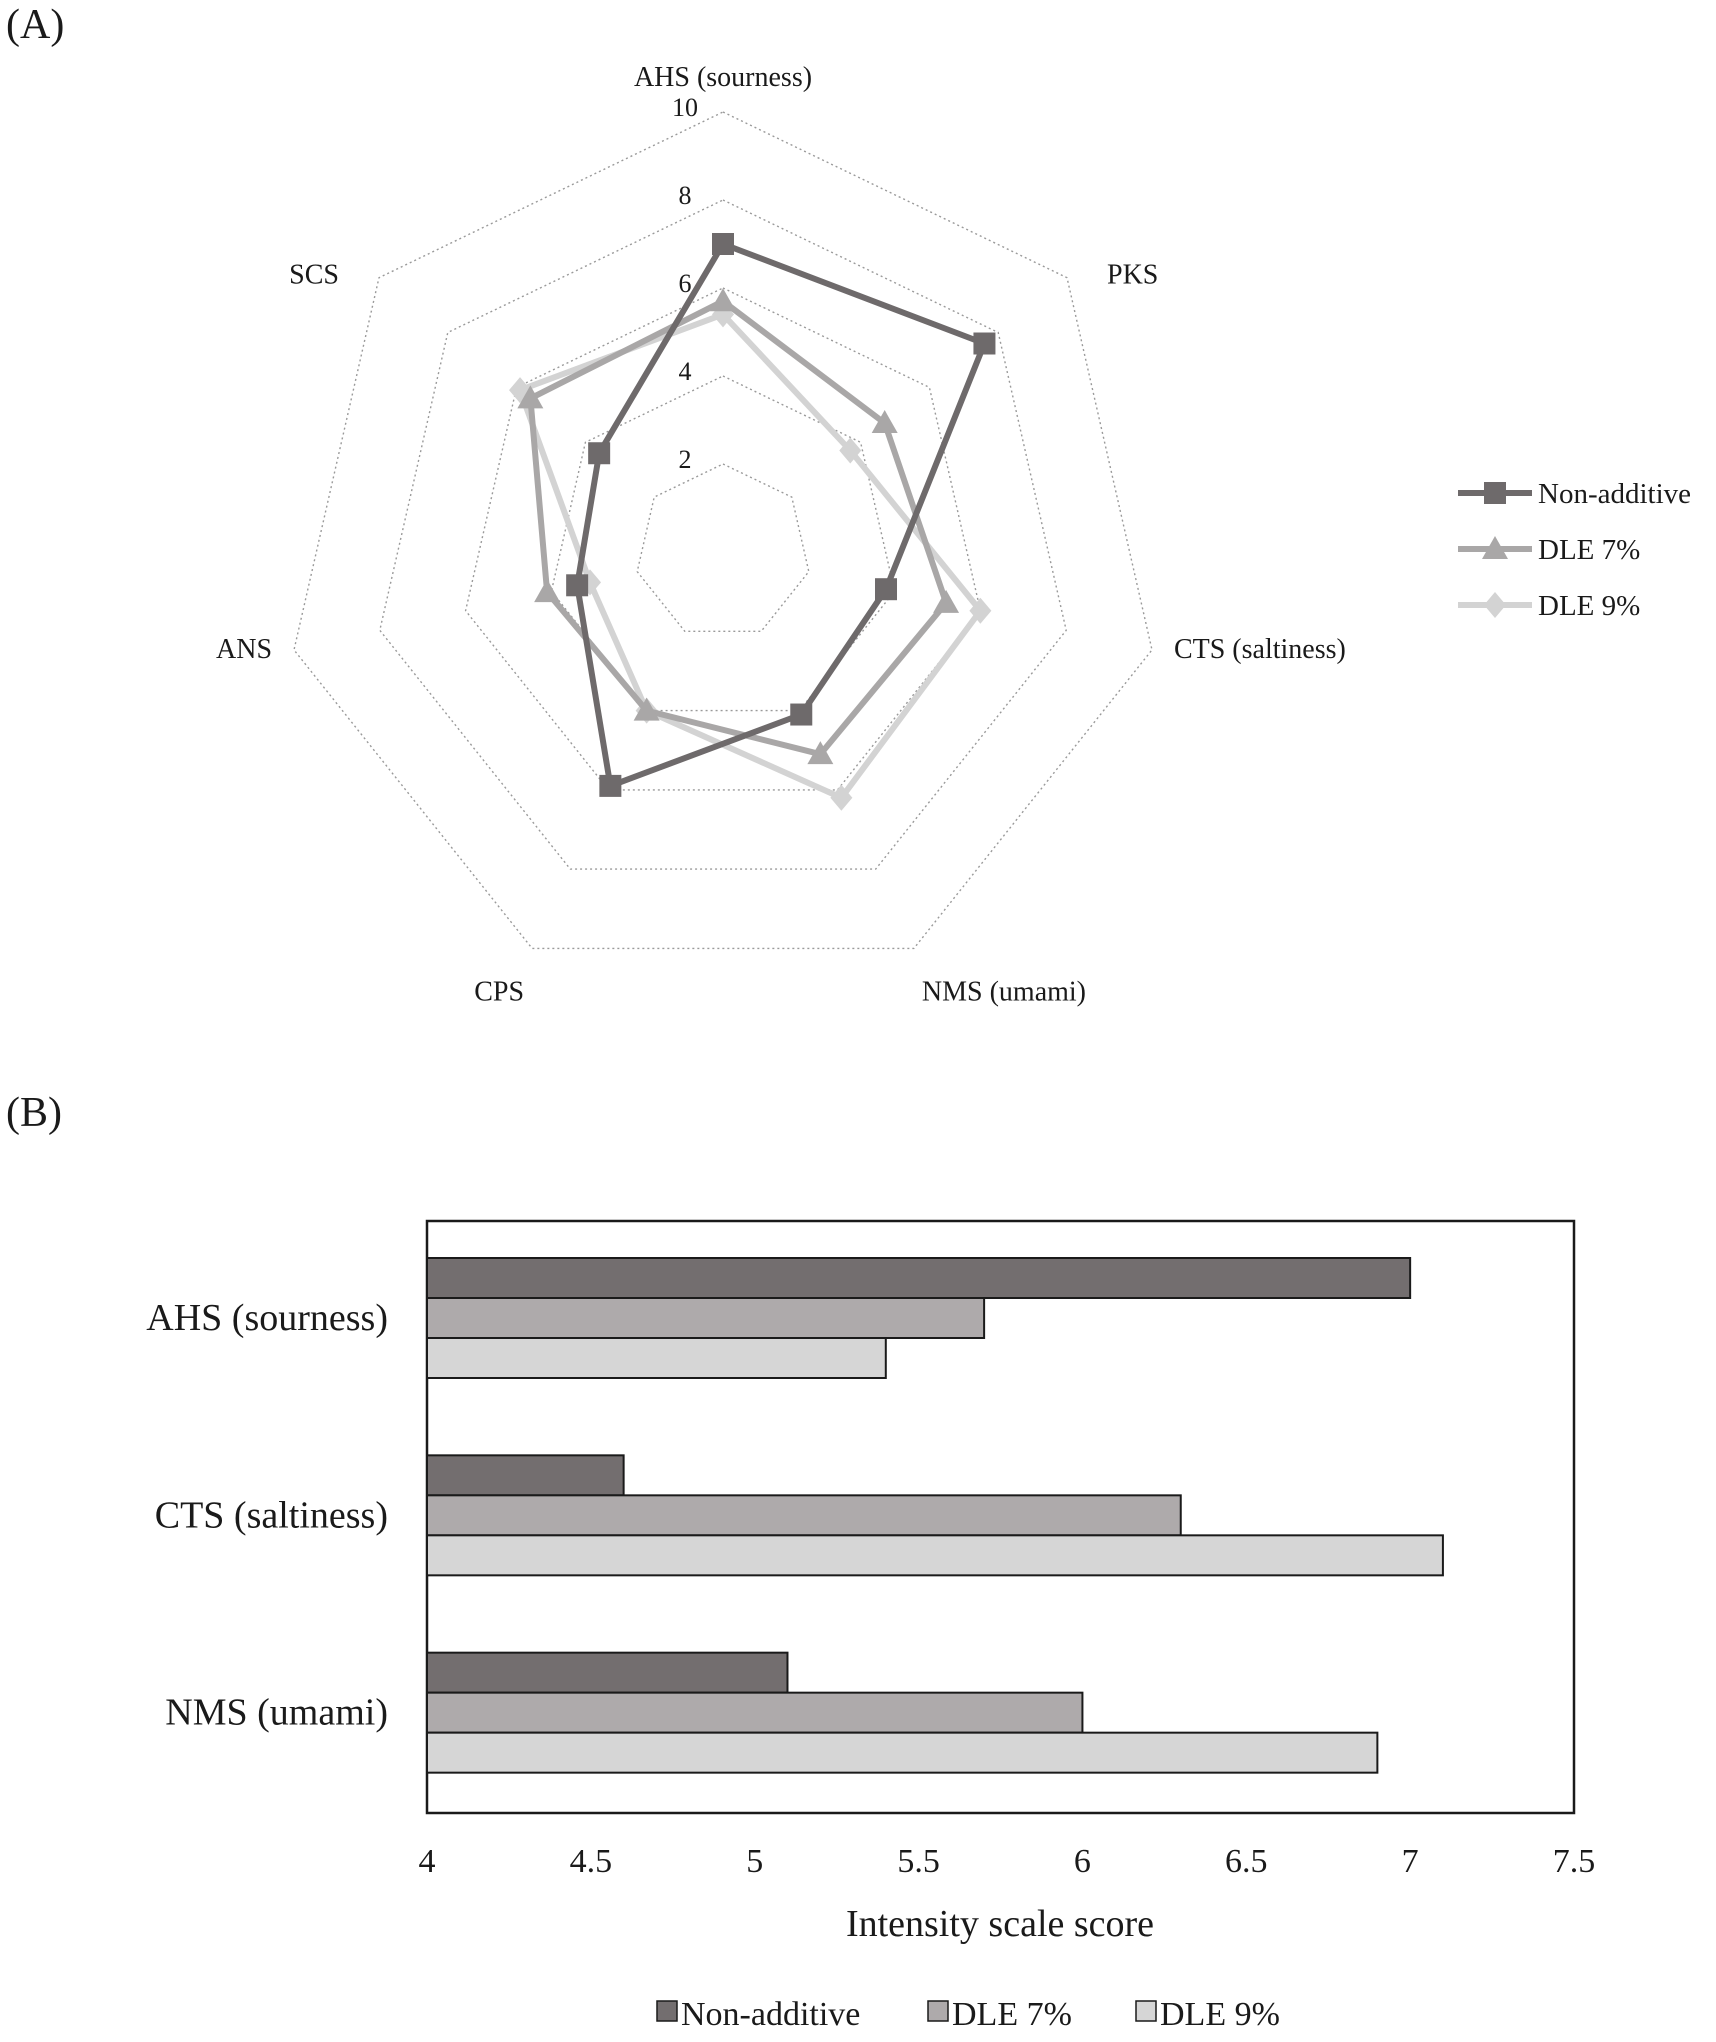 This screenshot has width=1716, height=2042. I want to click on x-tick-label: 7, so click(1410, 1861).